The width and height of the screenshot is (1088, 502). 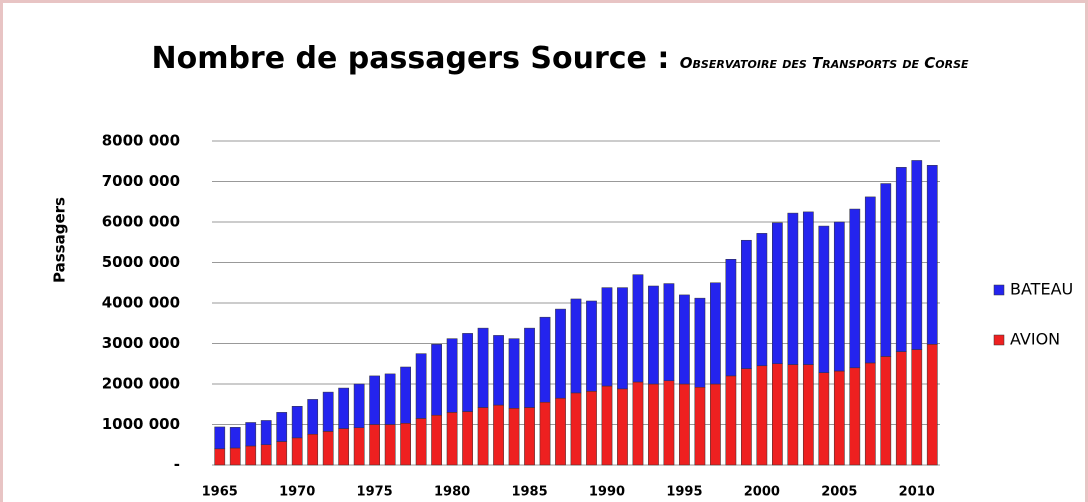 I want to click on y-axis-label: Passagers, so click(x=60, y=240).